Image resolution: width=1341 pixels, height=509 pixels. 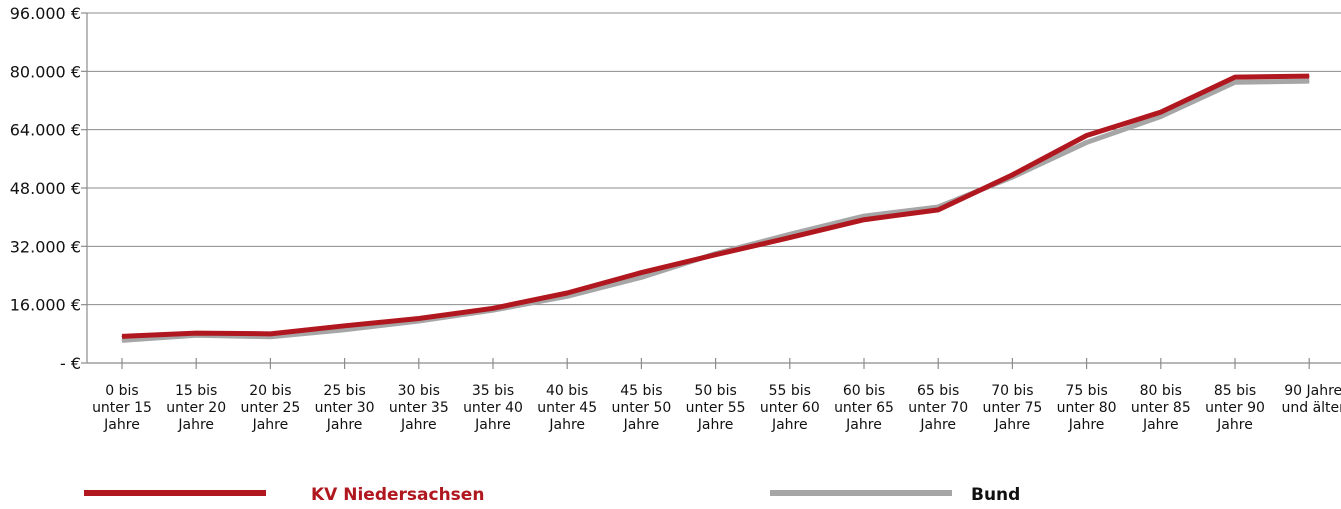 I want to click on x-tick-label-line: 25 bis, so click(x=344, y=391).